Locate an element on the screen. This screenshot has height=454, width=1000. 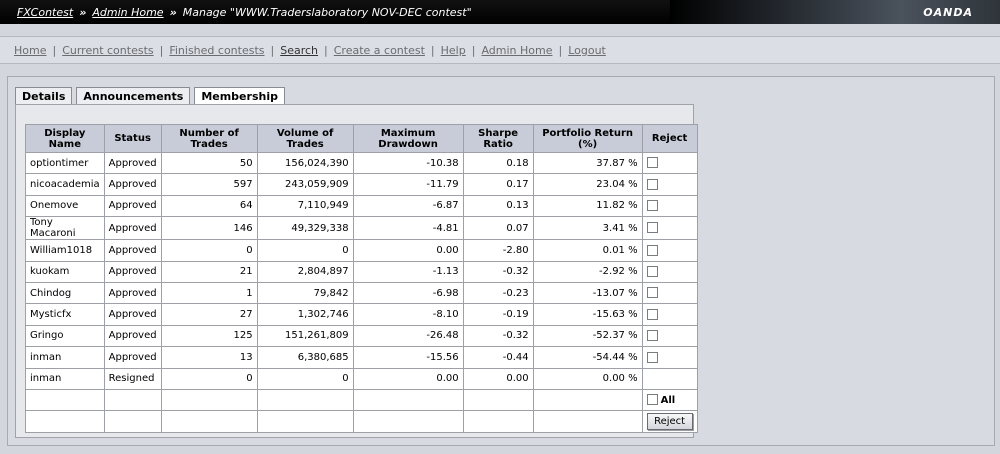
reject-button-cell: Reject is located at coordinates (669, 421).